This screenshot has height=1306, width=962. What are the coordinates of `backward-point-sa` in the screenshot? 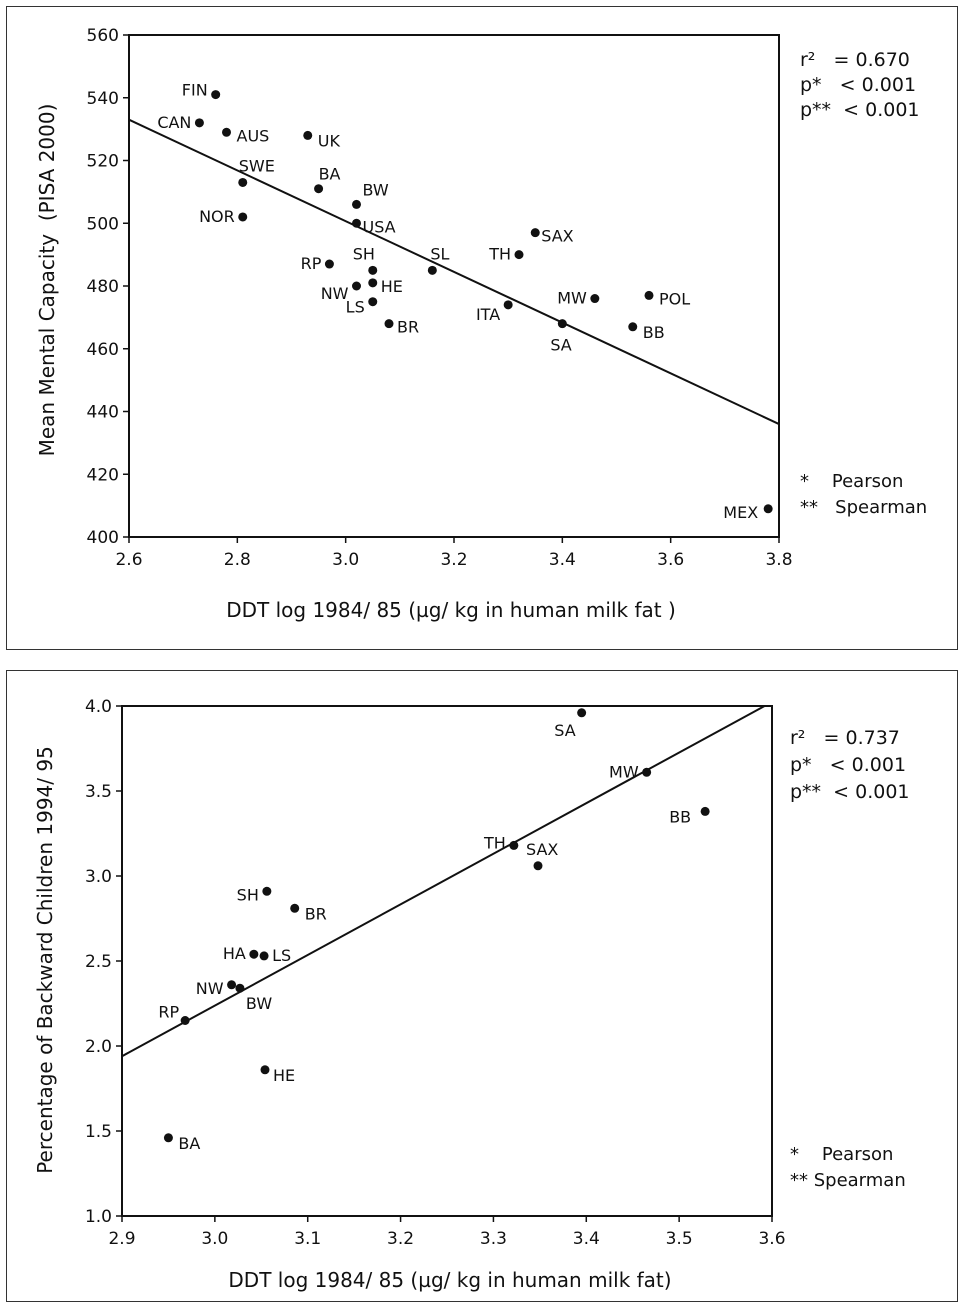 It's located at (582, 713).